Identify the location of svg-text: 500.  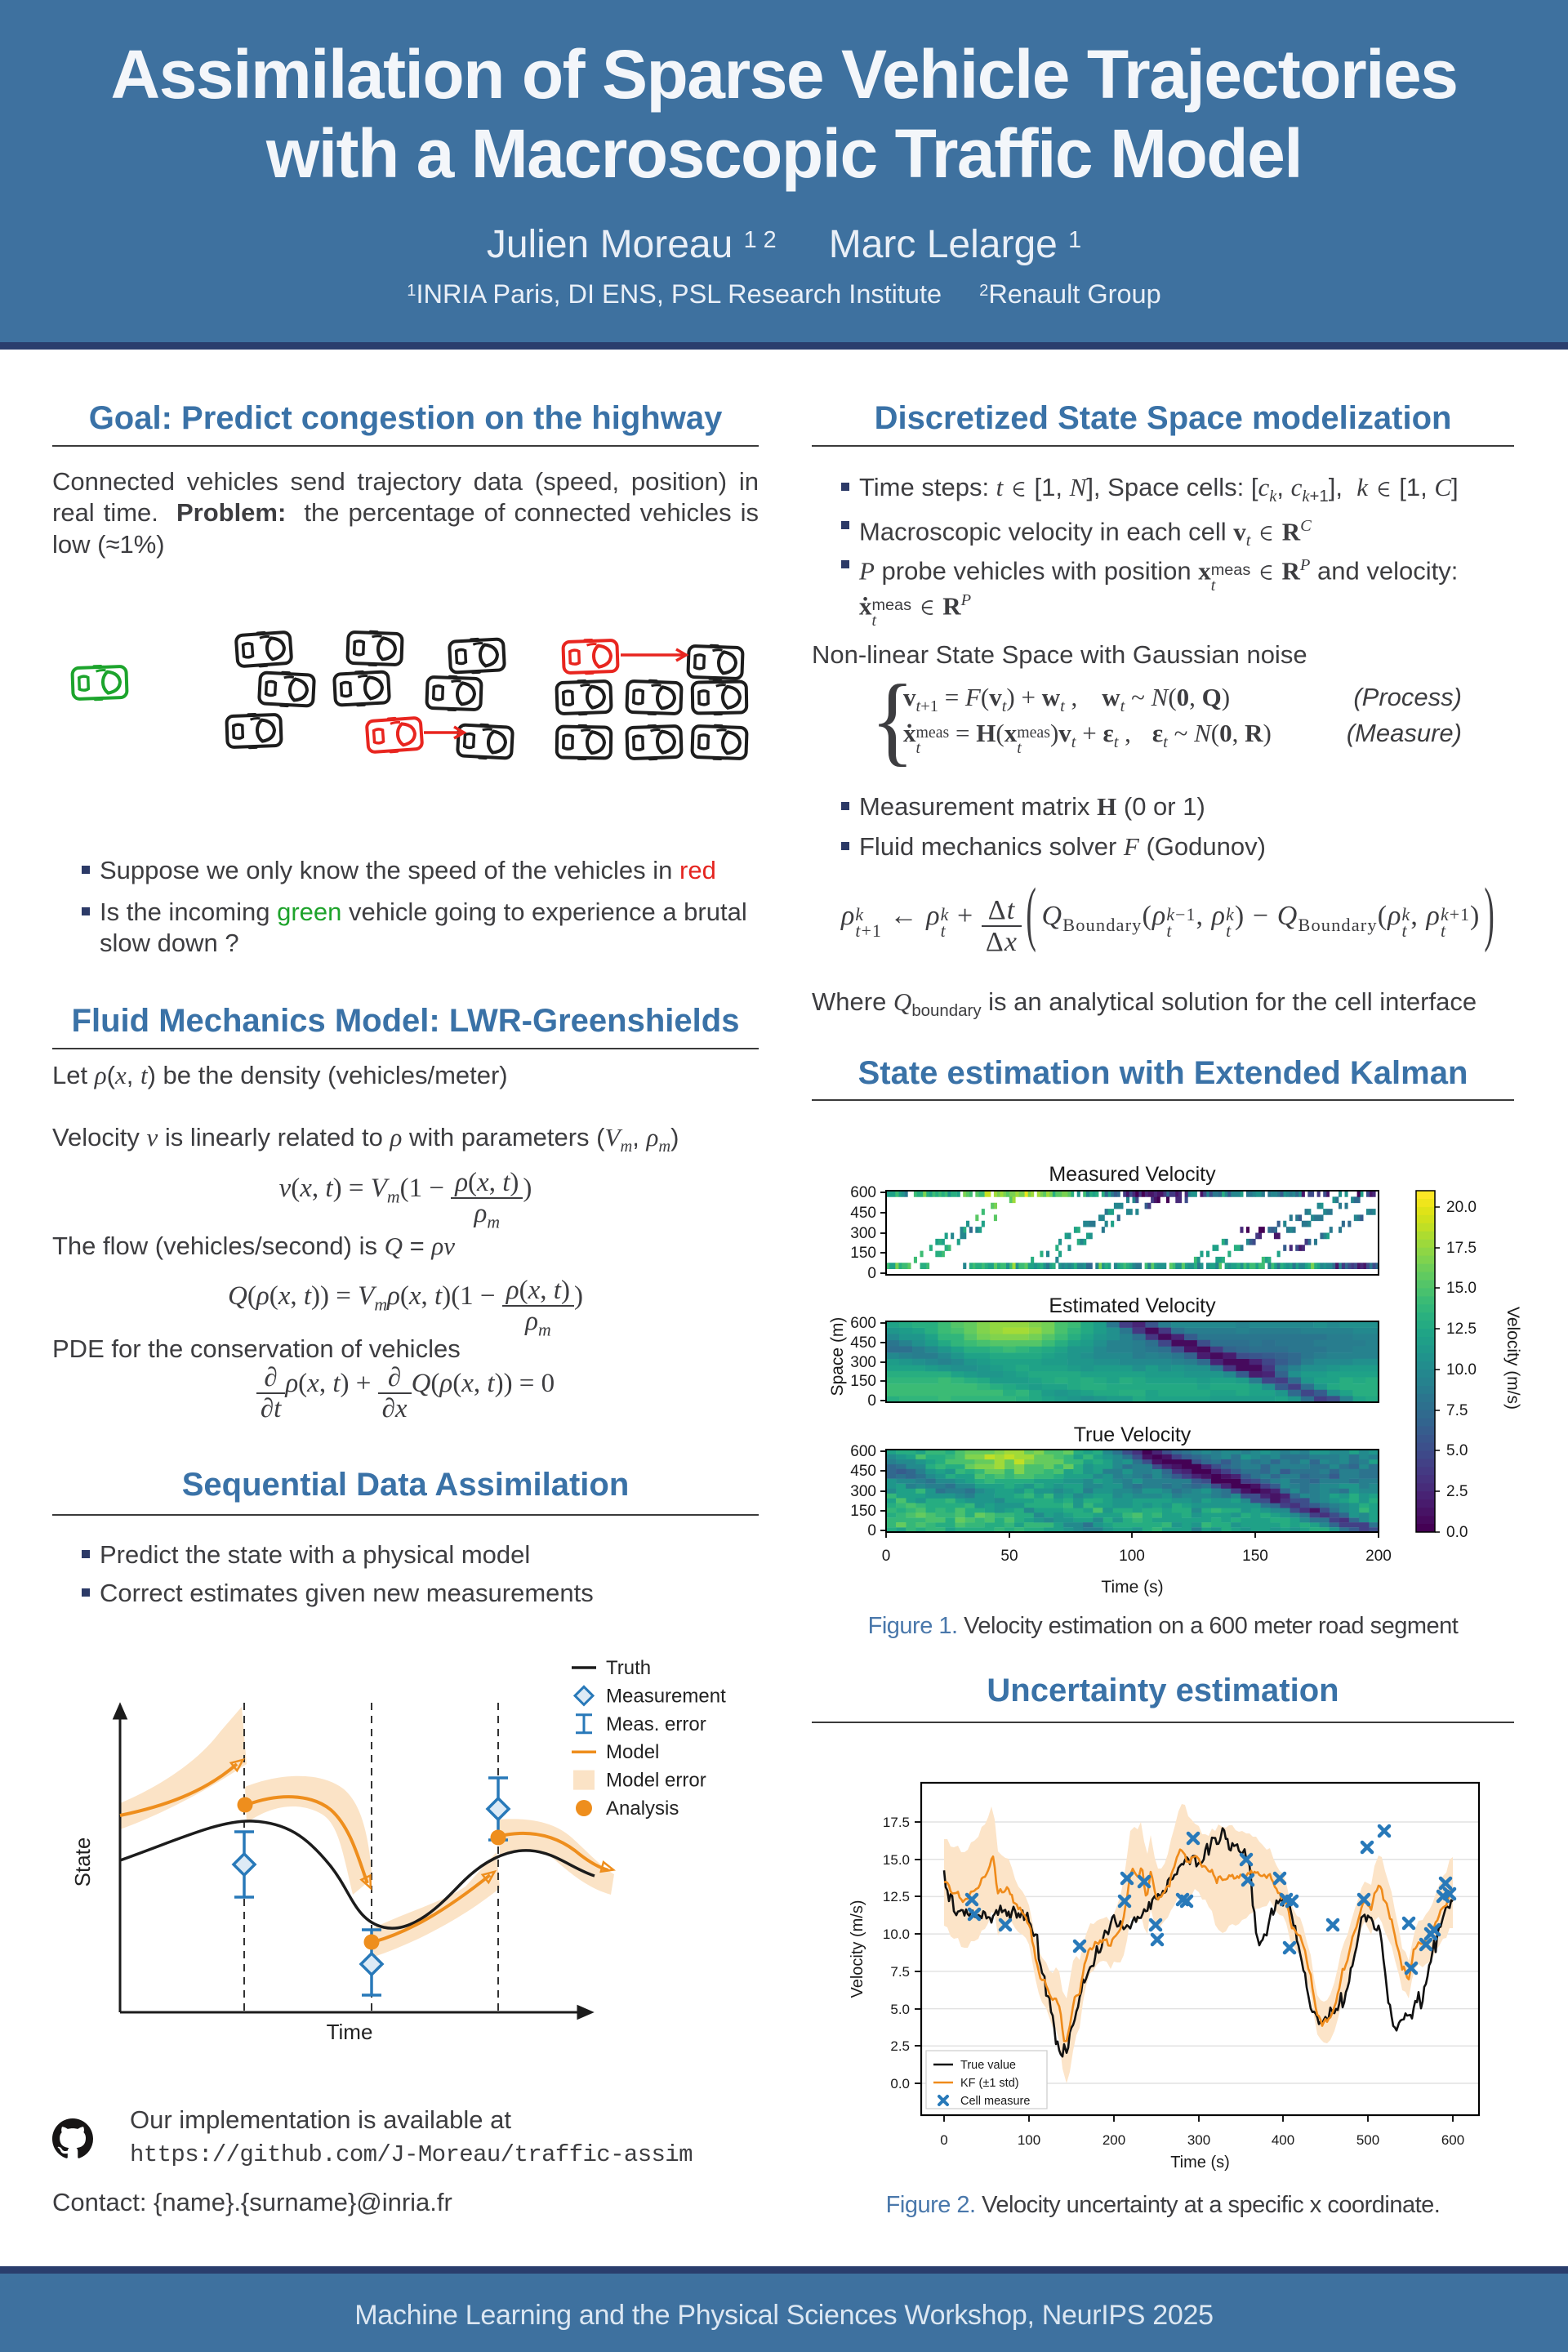
(1367, 2140).